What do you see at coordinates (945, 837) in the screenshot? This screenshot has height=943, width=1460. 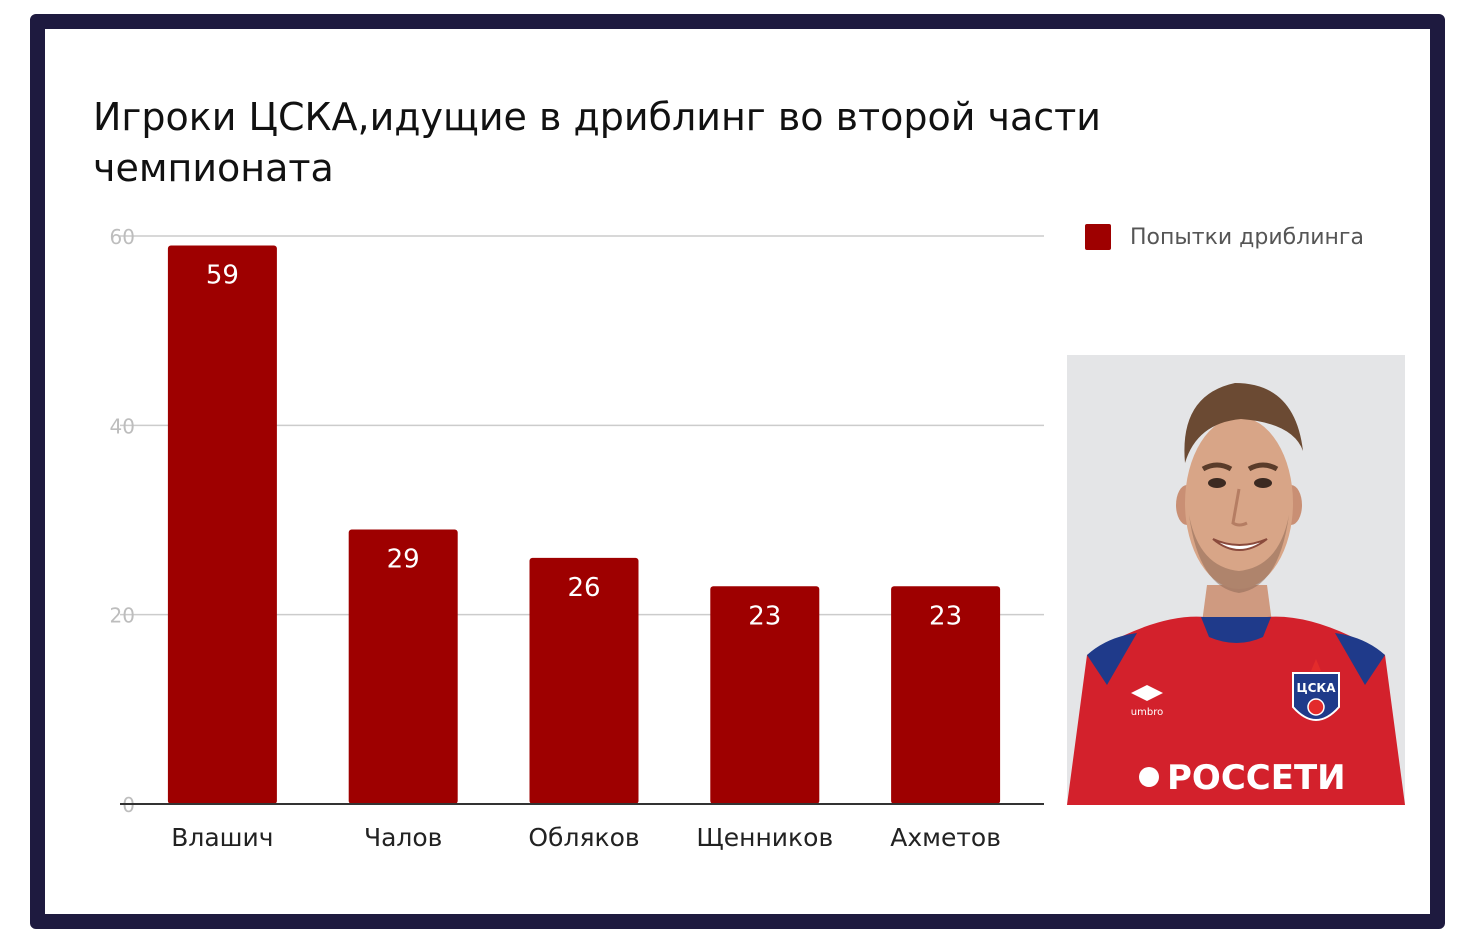 I see `x-tick-label: Ахметов` at bounding box center [945, 837].